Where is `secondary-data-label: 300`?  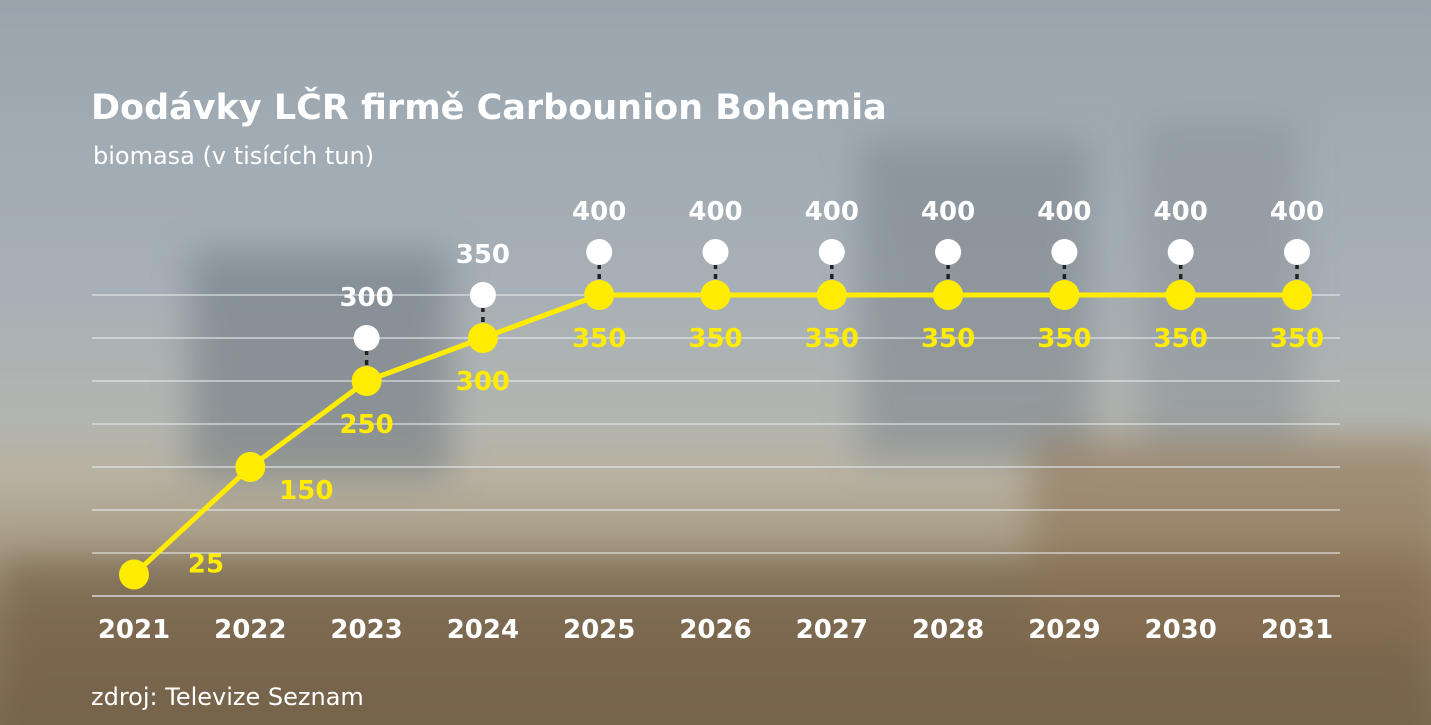
secondary-data-label: 300 is located at coordinates (366, 298).